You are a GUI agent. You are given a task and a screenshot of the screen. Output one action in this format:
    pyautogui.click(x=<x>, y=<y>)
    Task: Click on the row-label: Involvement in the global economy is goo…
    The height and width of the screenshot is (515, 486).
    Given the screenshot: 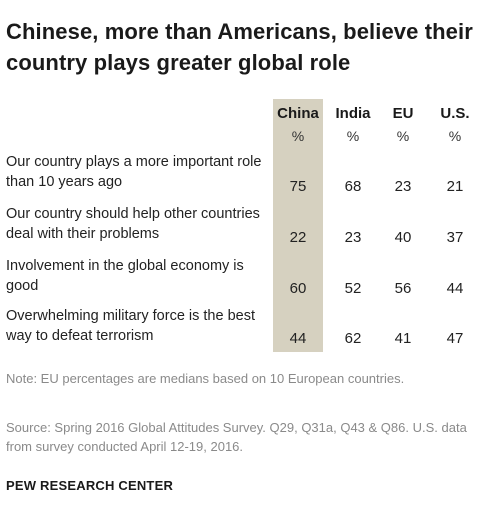 What is the action you would take?
    pyautogui.click(x=125, y=276)
    